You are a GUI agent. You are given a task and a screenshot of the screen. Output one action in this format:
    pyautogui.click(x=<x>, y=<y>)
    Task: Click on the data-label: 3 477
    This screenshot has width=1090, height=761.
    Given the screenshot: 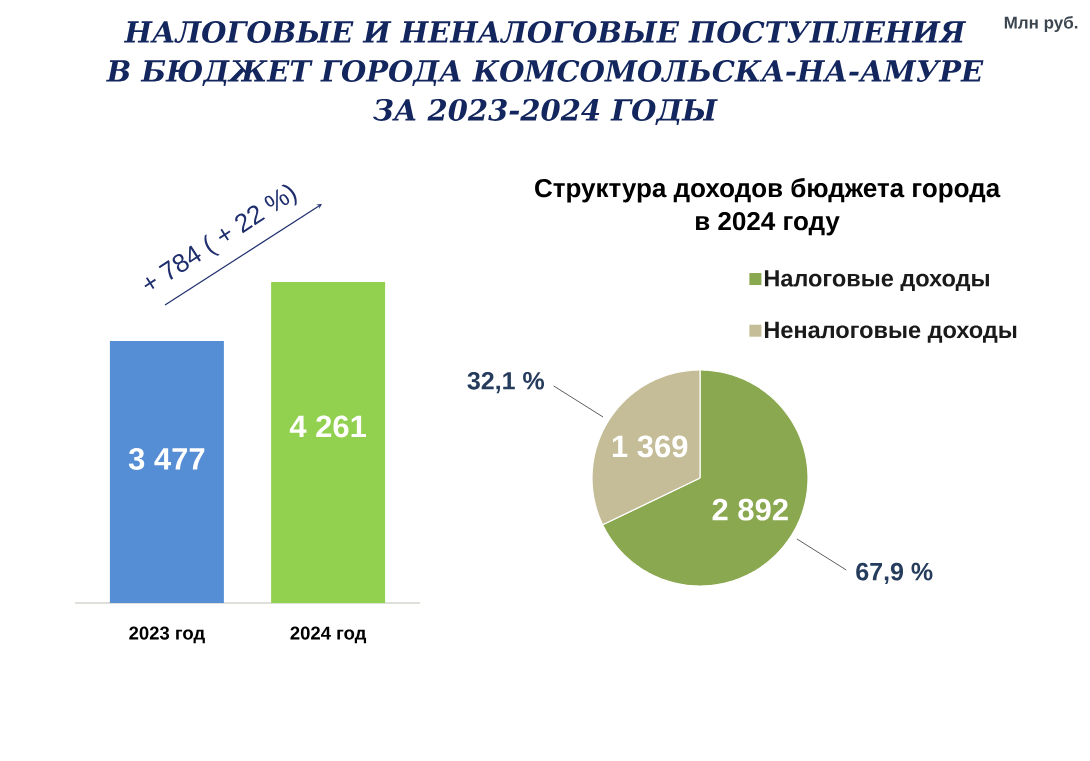 What is the action you would take?
    pyautogui.click(x=166, y=458)
    